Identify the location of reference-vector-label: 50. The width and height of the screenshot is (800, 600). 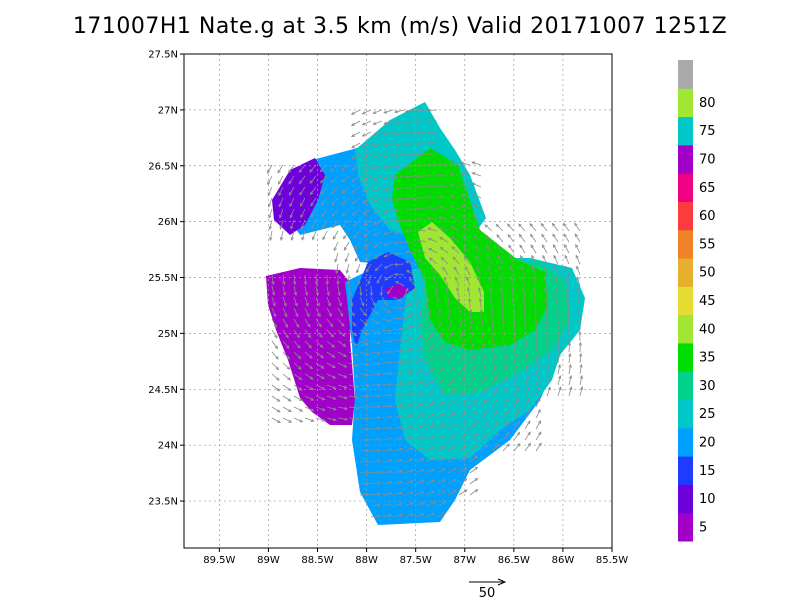
(487, 593).